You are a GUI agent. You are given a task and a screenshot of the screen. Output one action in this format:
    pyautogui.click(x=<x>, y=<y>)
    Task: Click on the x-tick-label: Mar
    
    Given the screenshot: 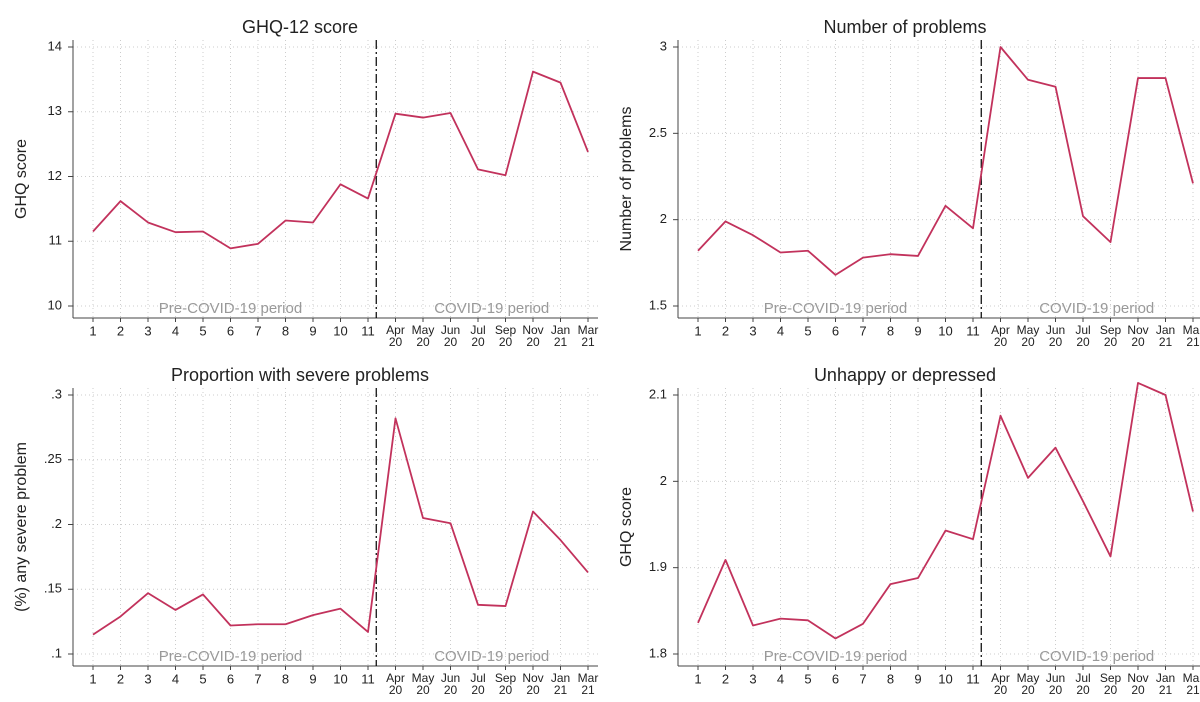 What is the action you would take?
    pyautogui.click(x=1191, y=678)
    